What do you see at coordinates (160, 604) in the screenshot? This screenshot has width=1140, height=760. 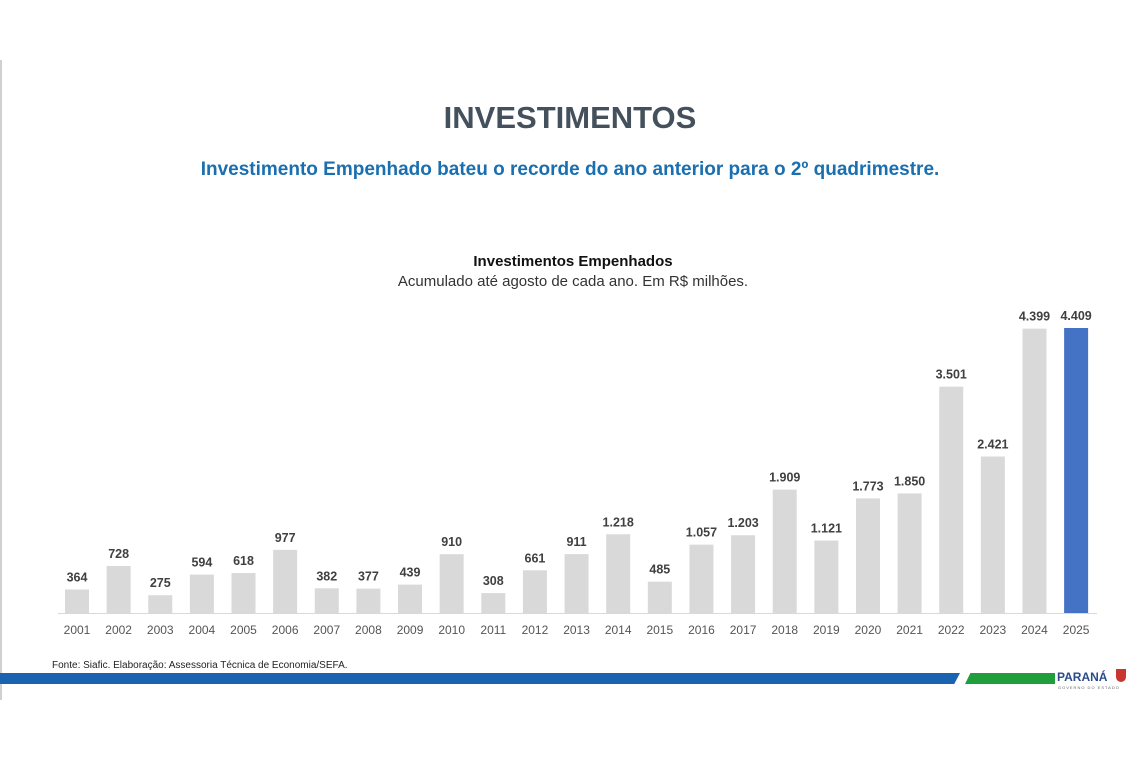 I see `bar-2003` at bounding box center [160, 604].